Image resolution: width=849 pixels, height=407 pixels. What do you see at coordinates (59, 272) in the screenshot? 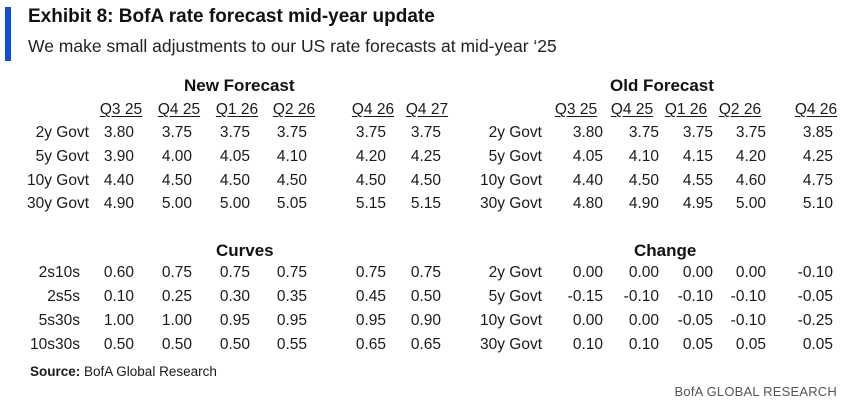
I see `row-label: 2s10s` at bounding box center [59, 272].